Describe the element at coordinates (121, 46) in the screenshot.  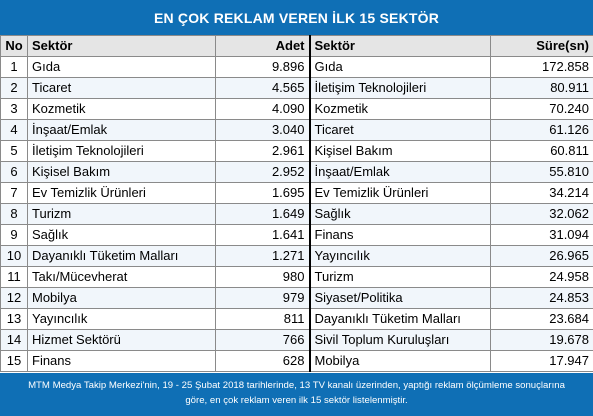
I see `header-sektor-adet: Sektör` at that location.